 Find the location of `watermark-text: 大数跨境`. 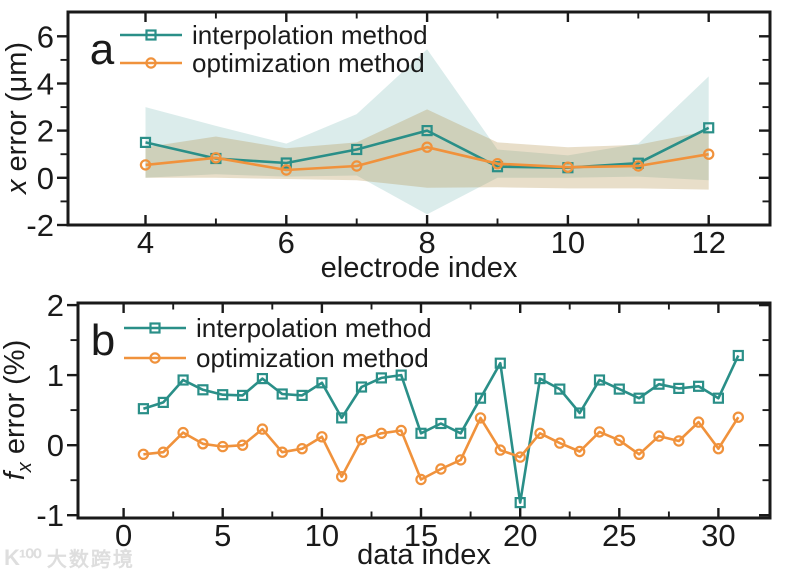

watermark-text: 大数跨境 is located at coordinates (90, 560).